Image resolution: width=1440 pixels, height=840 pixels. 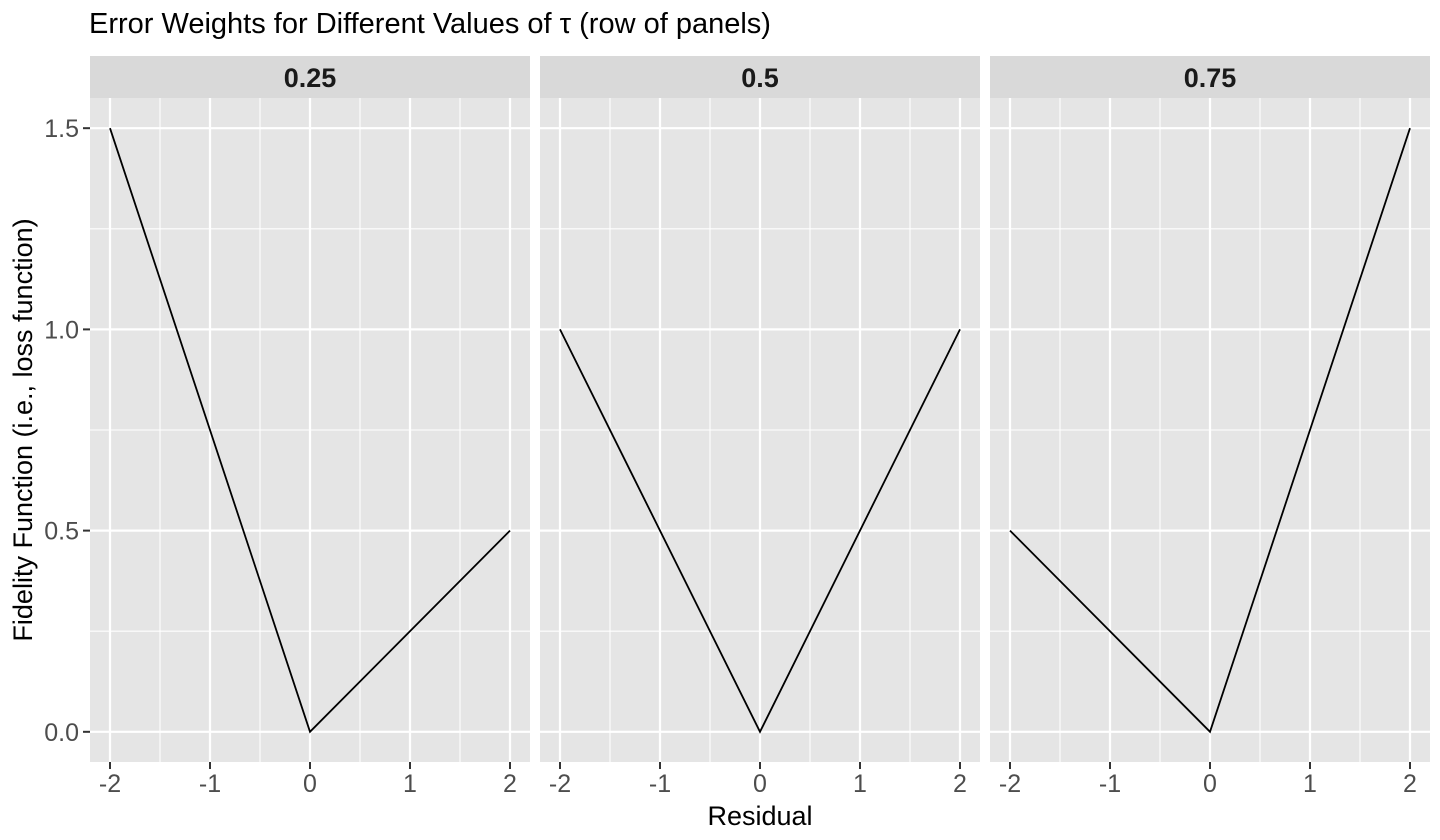 What do you see at coordinates (61, 532) in the screenshot?
I see `y-tick-label: 0.5` at bounding box center [61, 532].